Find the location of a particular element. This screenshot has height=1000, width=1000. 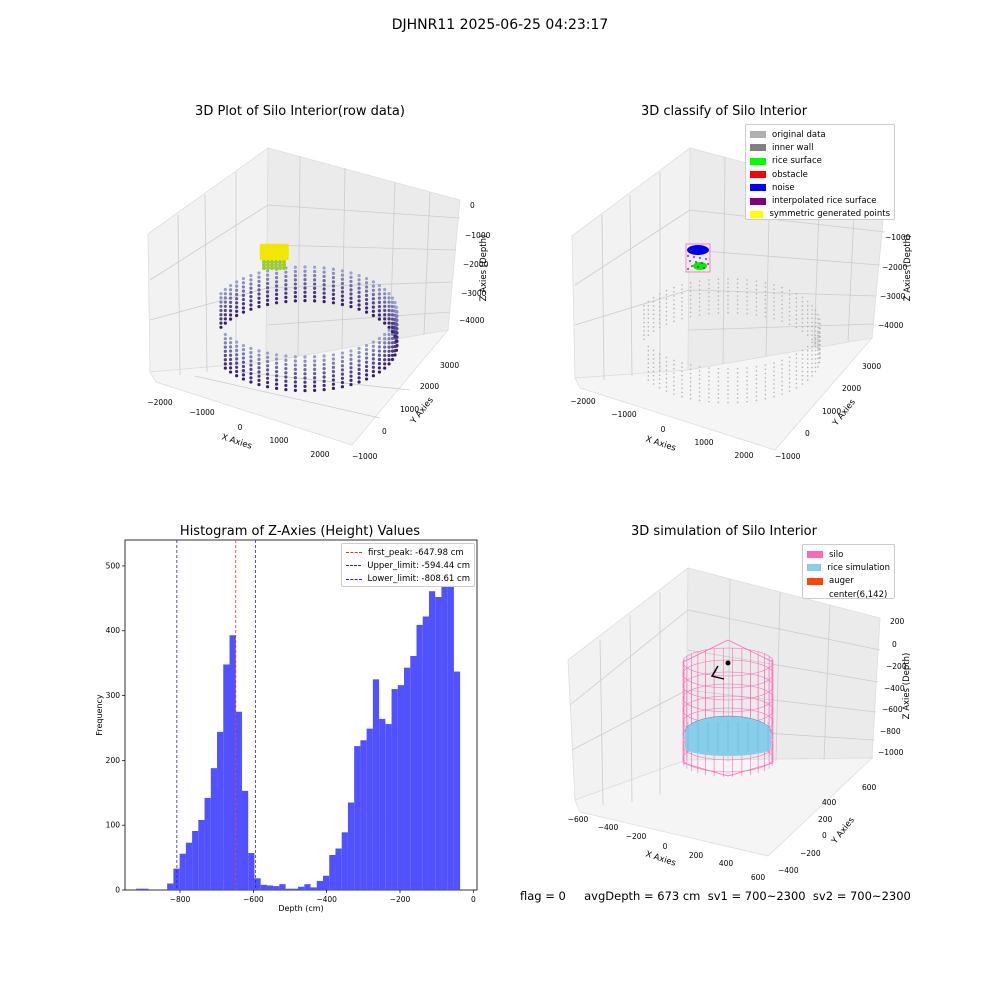

legend-entry-auger: auger is located at coordinates (848, 581).